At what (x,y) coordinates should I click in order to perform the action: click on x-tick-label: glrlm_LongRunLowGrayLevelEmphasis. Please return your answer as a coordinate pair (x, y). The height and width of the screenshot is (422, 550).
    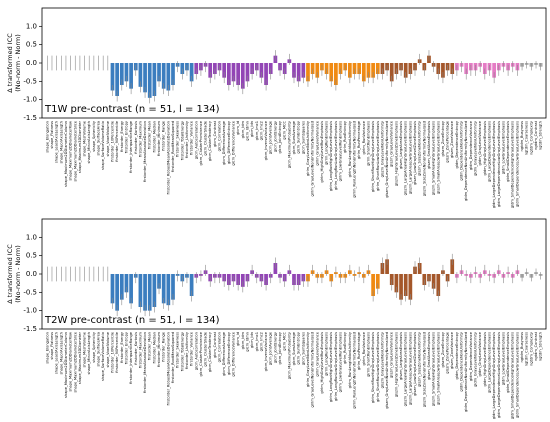
    Looking at the image, I should click on (336, 366).